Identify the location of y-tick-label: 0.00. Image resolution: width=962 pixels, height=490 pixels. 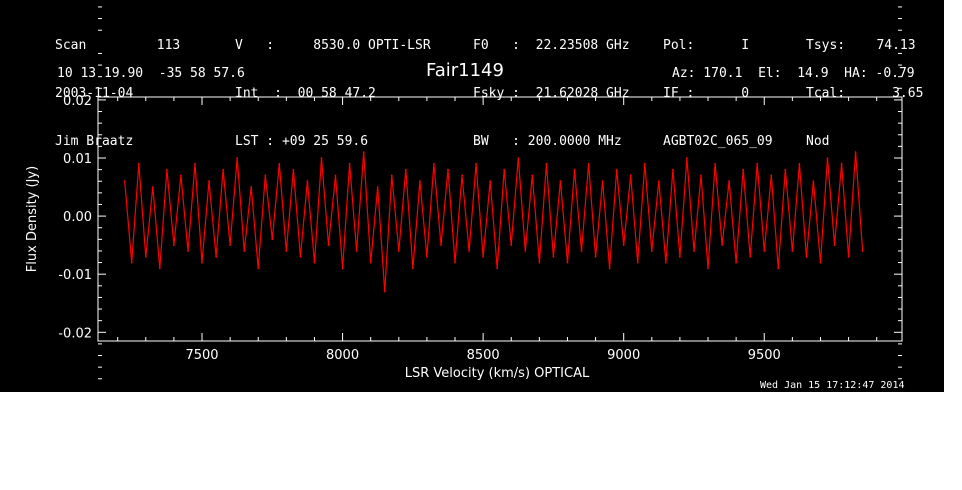
(77, 217).